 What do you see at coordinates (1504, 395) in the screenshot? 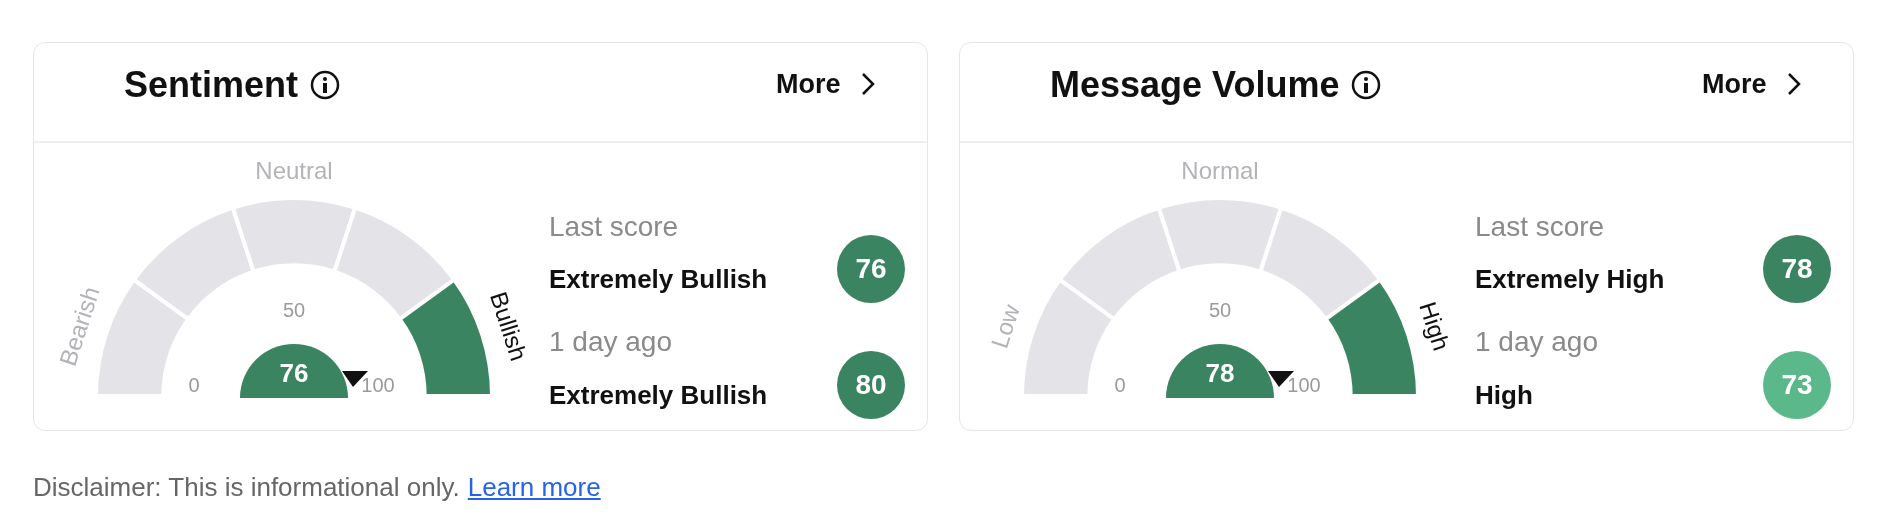
I see `text: High` at bounding box center [1504, 395].